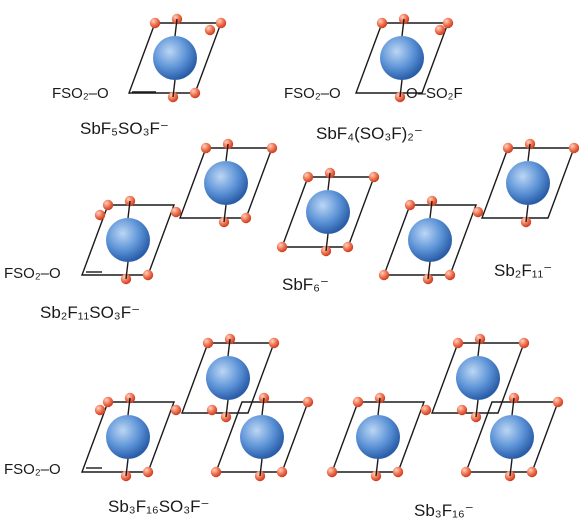 The height and width of the screenshot is (520, 579). What do you see at coordinates (229, 347) in the screenshot?
I see `g6-octahedron-1-bond-top` at bounding box center [229, 347].